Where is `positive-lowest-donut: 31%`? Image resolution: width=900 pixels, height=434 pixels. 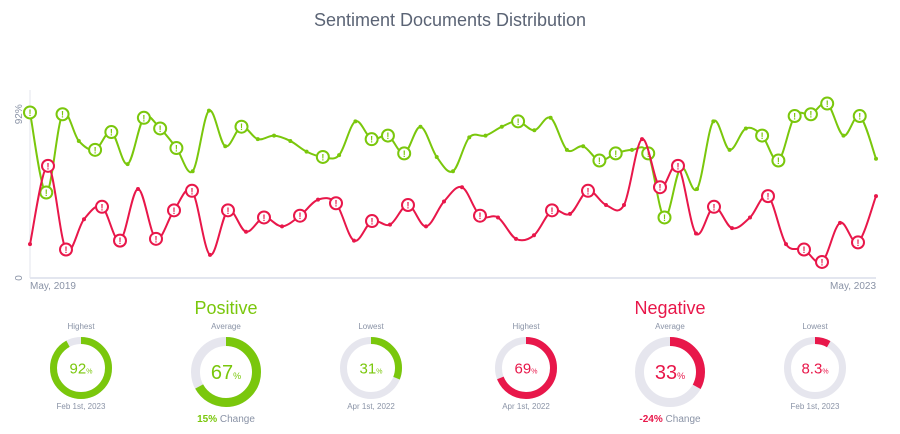
positive-lowest-donut: 31% is located at coordinates (371, 368).